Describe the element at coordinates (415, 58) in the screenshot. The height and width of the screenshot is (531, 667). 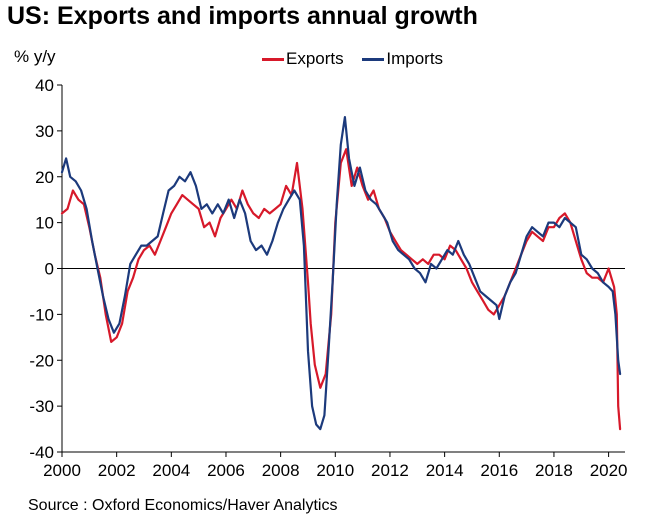
I see `legend-label-imports: Imports` at that location.